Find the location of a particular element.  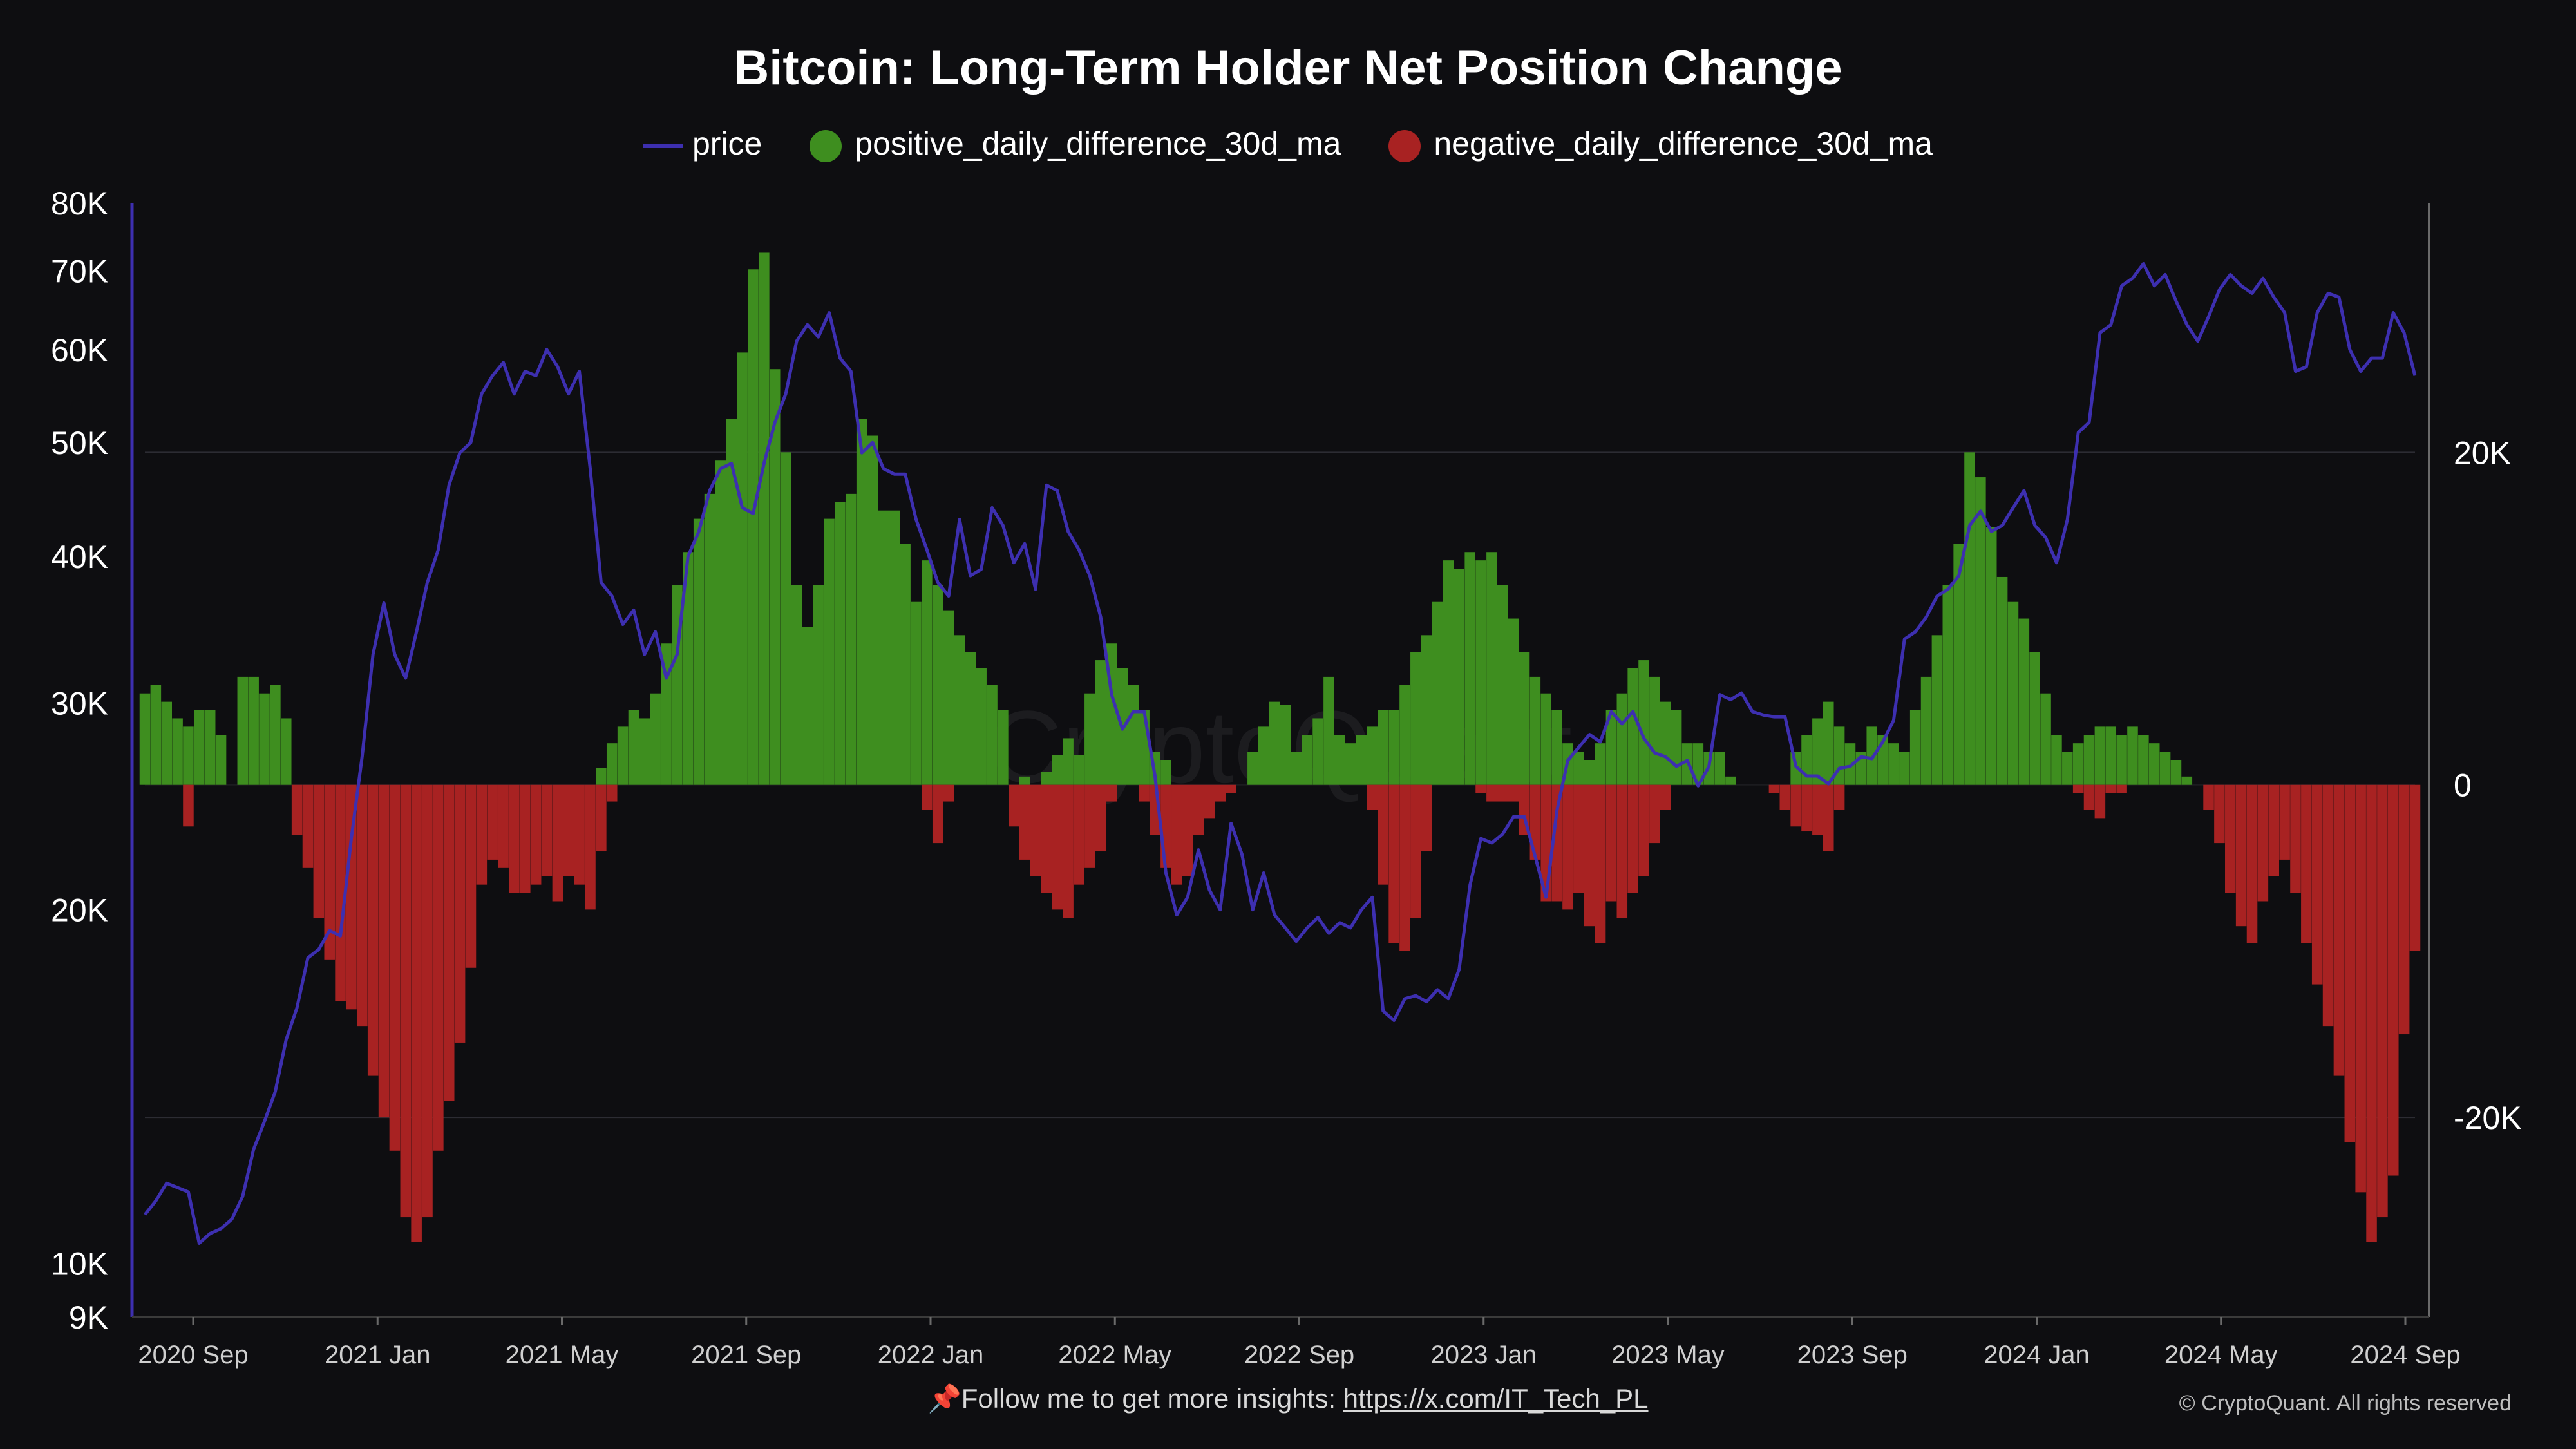

x-tick-label: 2022 May is located at coordinates (1114, 1355).